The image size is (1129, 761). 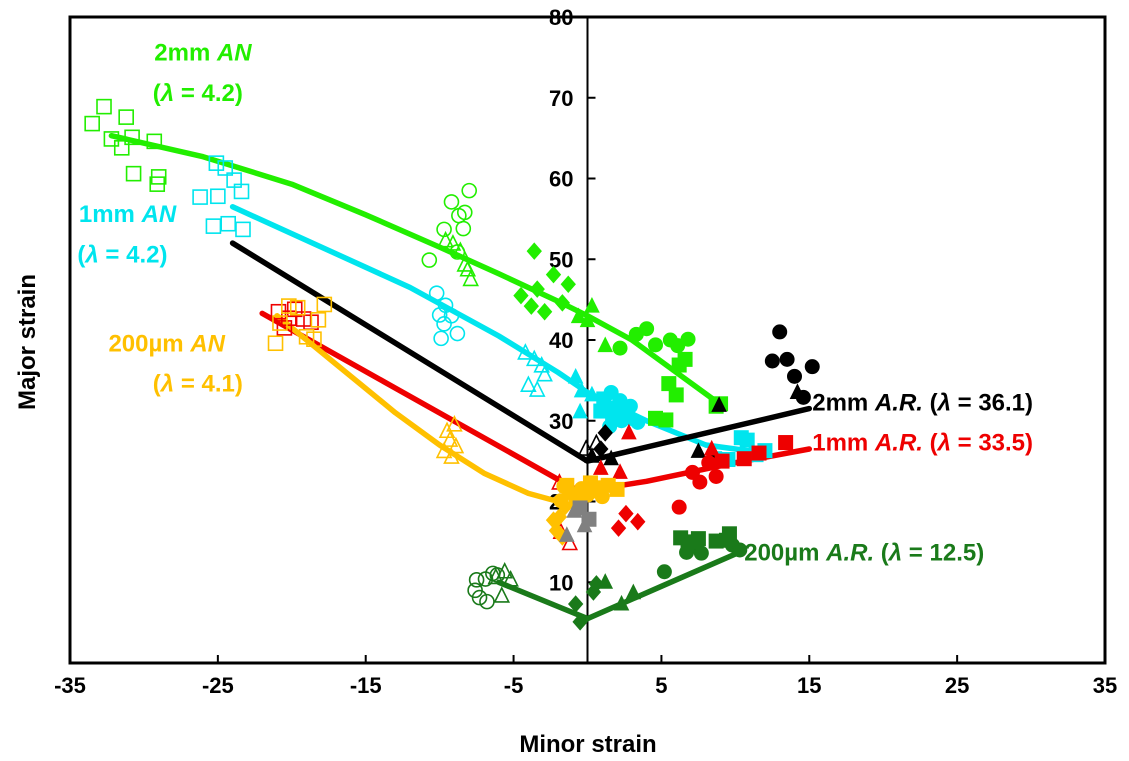 I want to click on lbl-1mm-ar: 1mm A.R. (λ = 33.5), so click(x=922, y=443).